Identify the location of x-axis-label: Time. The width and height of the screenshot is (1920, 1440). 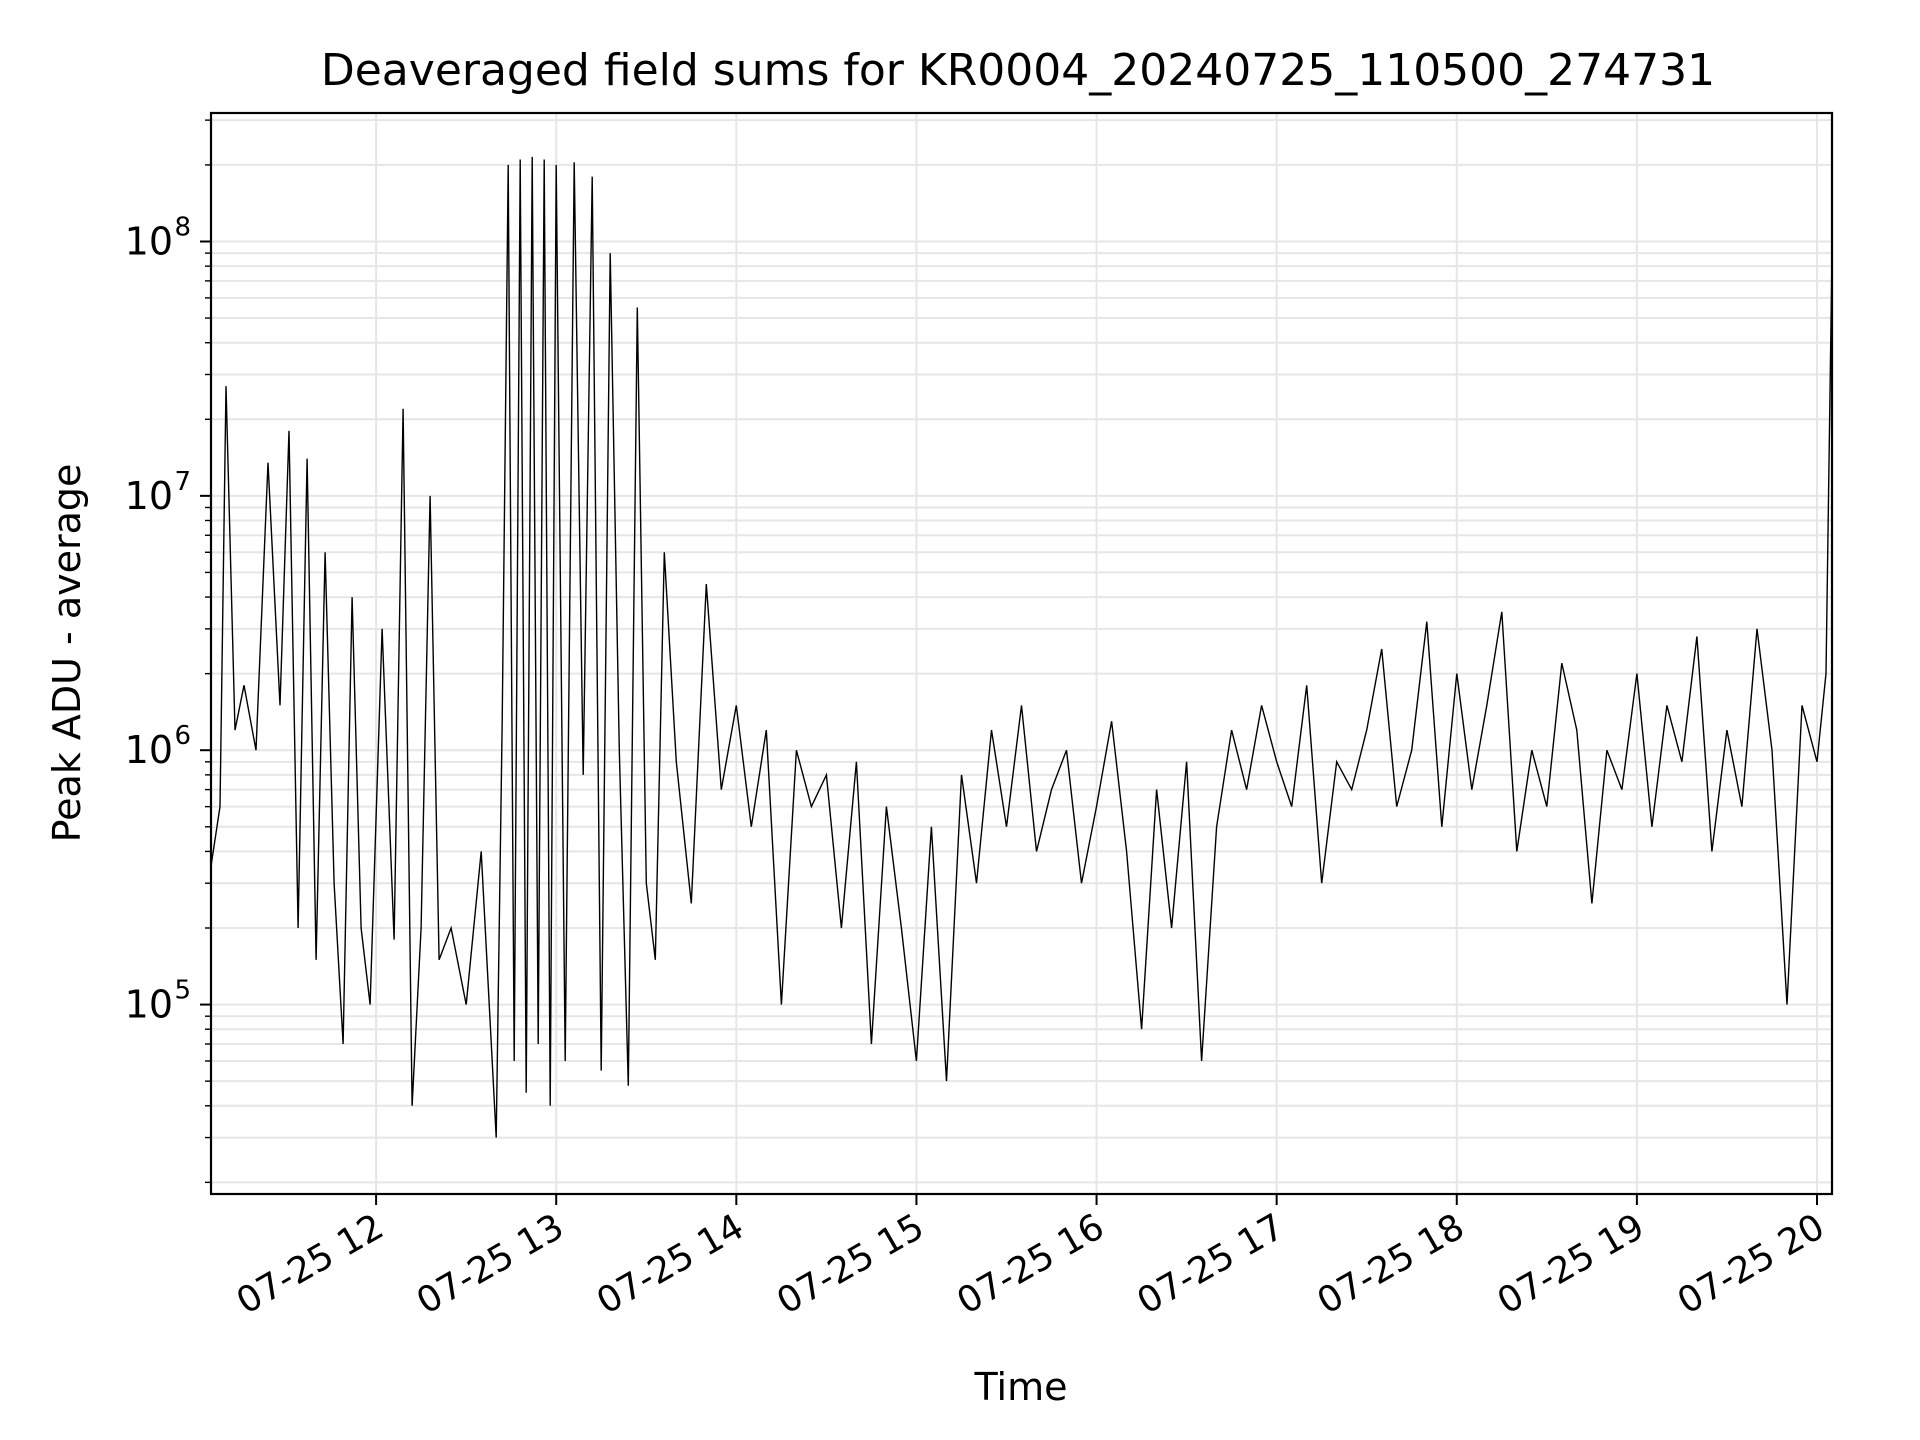
(1021, 1387).